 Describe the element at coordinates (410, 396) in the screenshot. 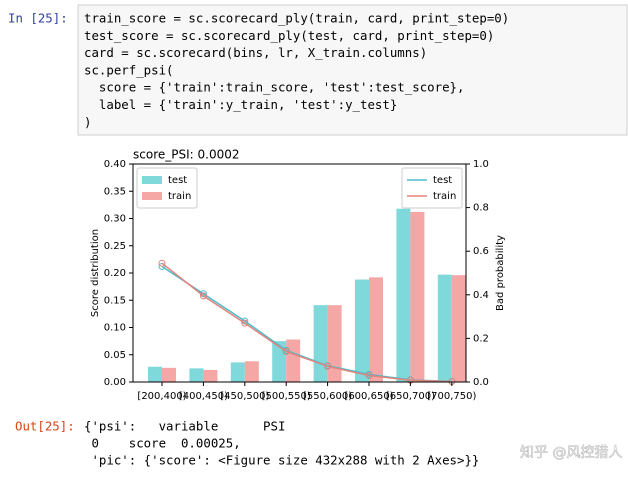

I see `x-tick-label: [650,700)` at that location.